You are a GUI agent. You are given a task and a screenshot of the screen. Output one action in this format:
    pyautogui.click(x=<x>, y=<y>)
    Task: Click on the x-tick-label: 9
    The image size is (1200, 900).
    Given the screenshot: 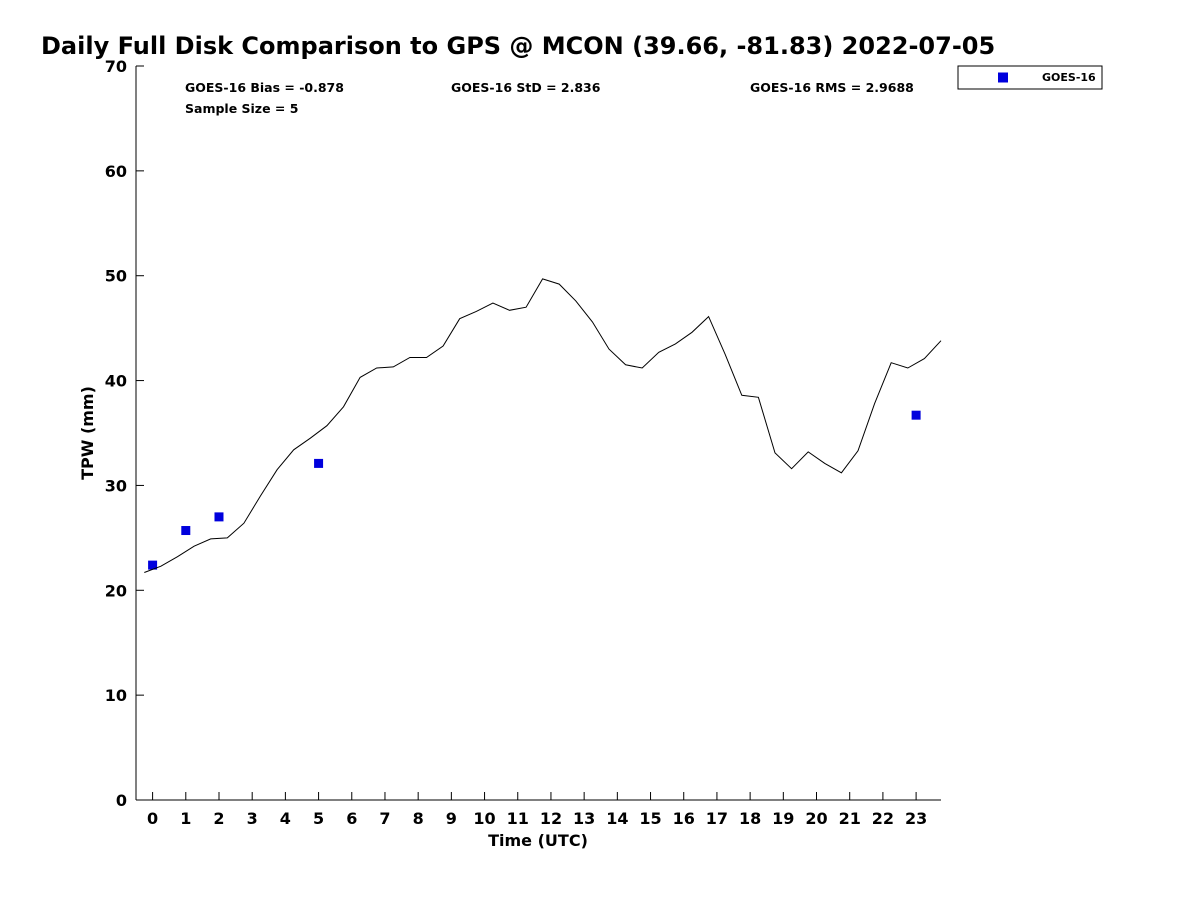 What is the action you would take?
    pyautogui.click(x=451, y=818)
    